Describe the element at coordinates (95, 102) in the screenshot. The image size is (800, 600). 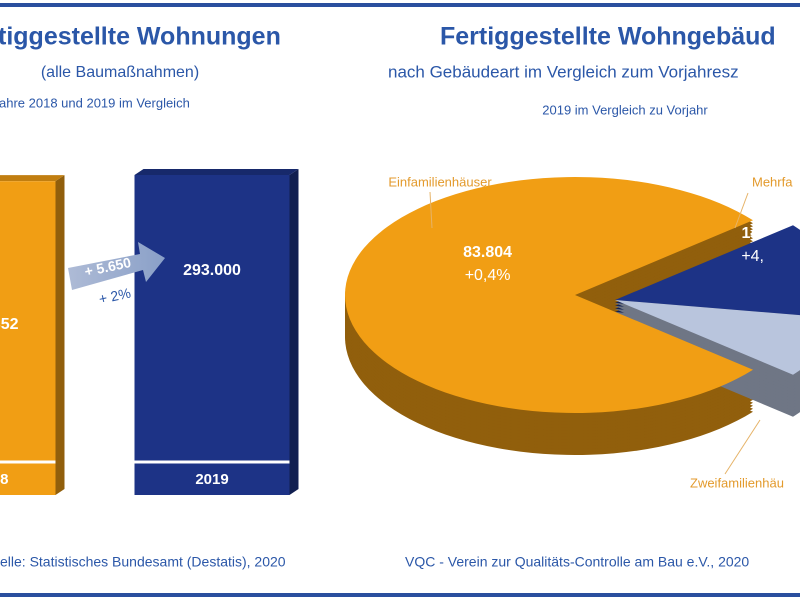
I see `bar-note: ahre 2018 und 2019 im Vergleich` at that location.